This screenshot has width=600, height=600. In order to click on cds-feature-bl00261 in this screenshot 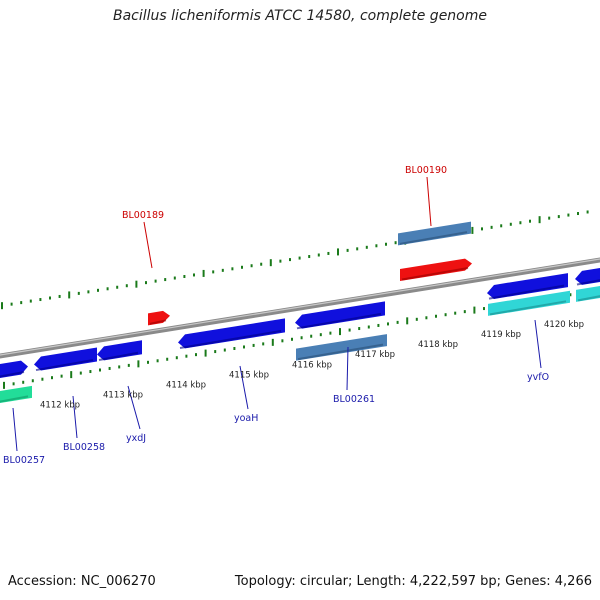, I will do `click(340, 315)`.